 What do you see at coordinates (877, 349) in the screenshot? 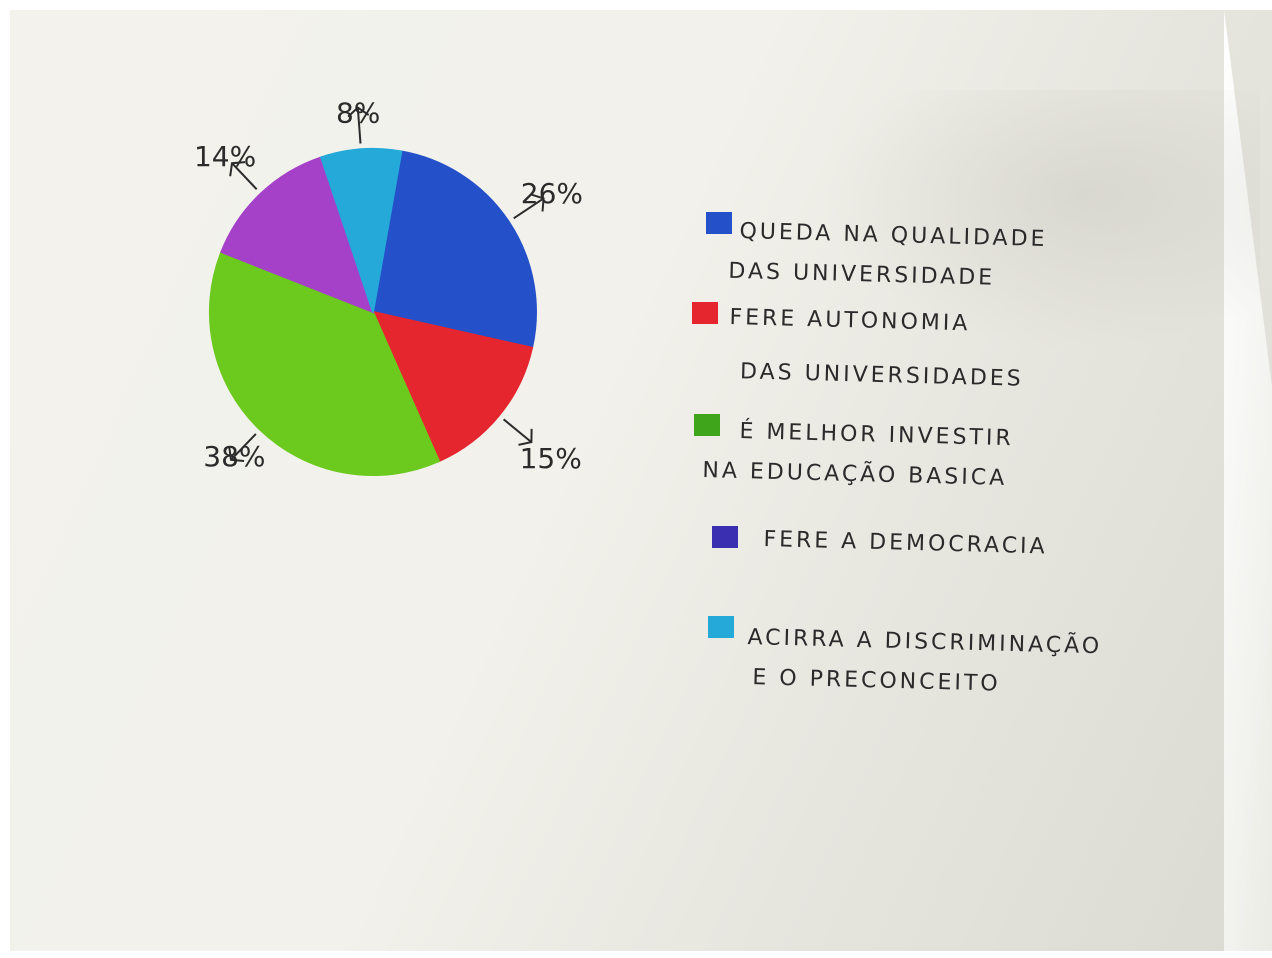
I see `legend-label: FERE AUTONOMIA DAS UNIVERSIDADES` at bounding box center [877, 349].